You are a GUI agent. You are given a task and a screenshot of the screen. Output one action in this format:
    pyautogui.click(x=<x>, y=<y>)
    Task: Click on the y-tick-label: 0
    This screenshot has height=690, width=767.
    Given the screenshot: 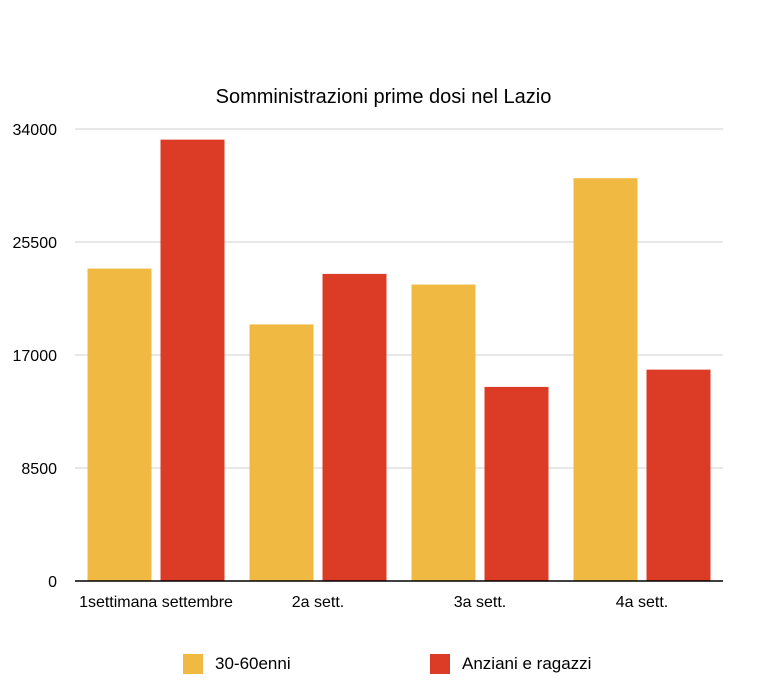 What is the action you would take?
    pyautogui.click(x=52, y=582)
    